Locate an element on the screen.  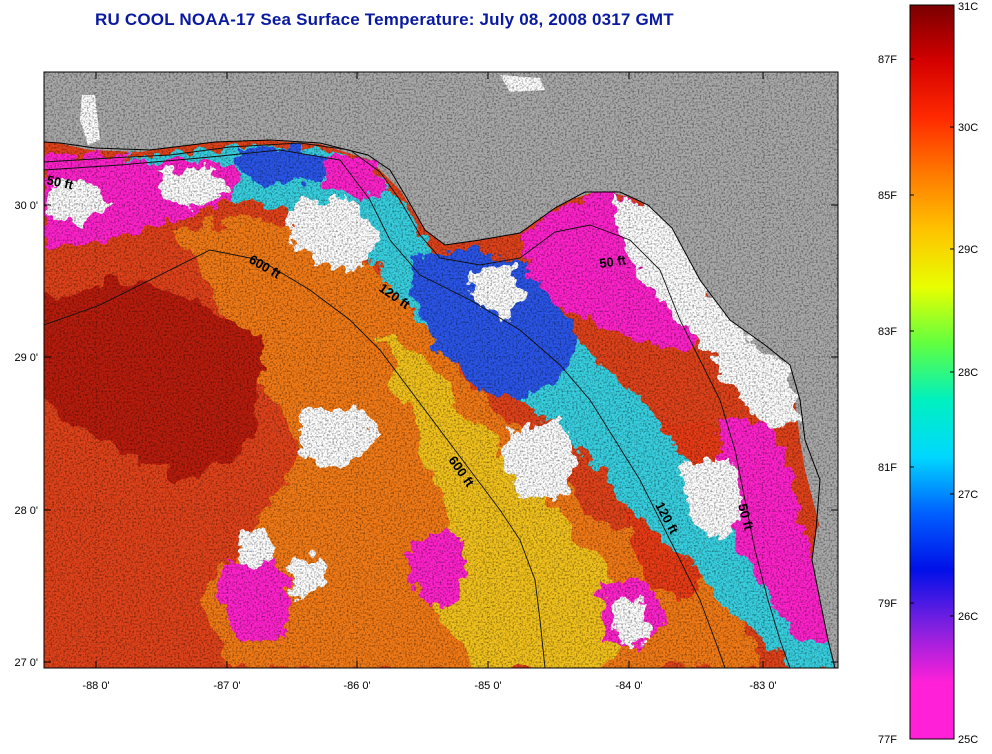
x-tick-label: -84 0' is located at coordinates (628, 686).